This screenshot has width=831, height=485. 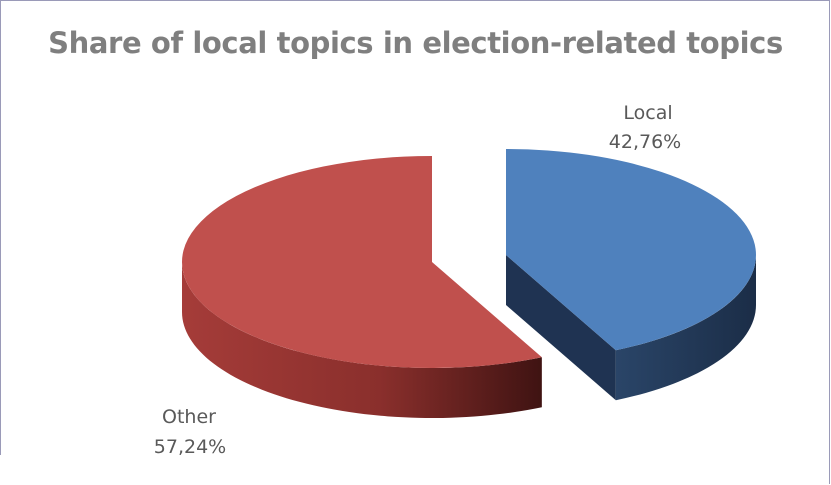 What do you see at coordinates (189, 417) in the screenshot?
I see `label-other-name: Other` at bounding box center [189, 417].